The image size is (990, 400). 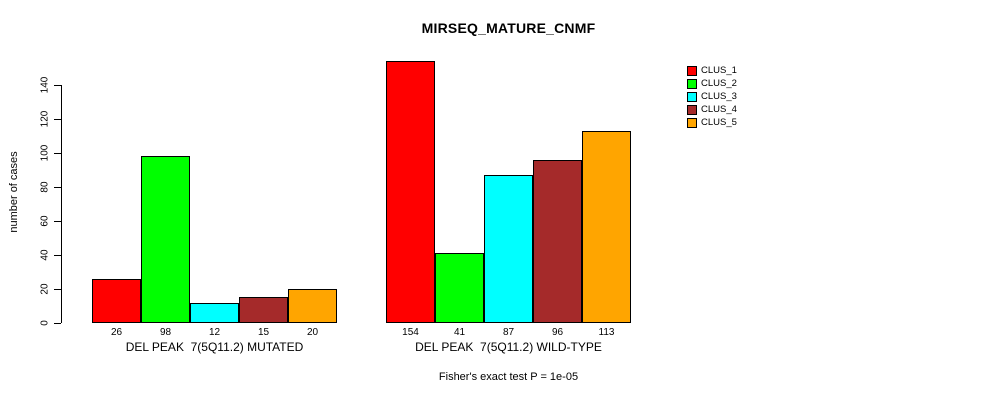 I want to click on bar-value-label: 12, so click(x=214, y=332).